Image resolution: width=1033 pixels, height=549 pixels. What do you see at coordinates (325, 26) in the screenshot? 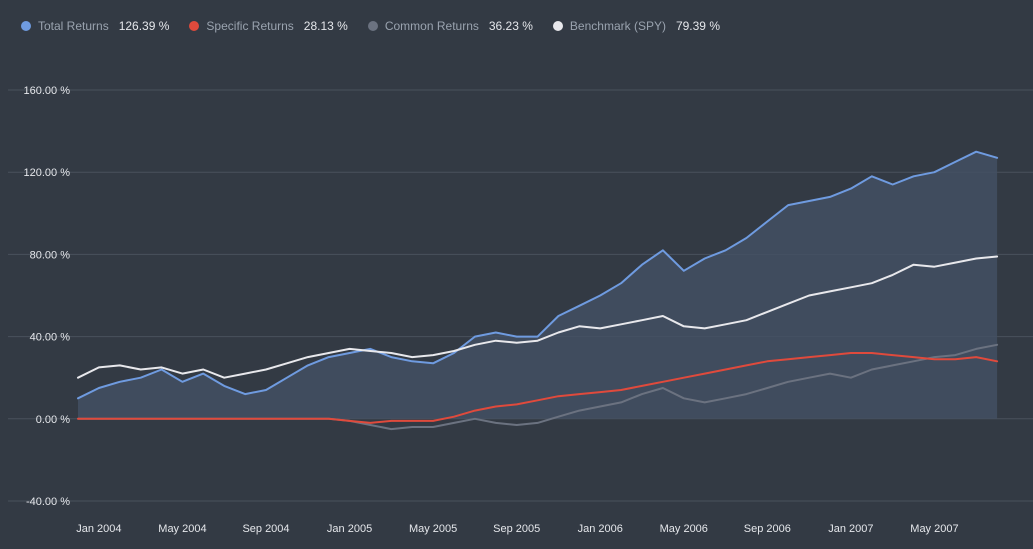
I see `legend-value: 28.13 %` at bounding box center [325, 26].